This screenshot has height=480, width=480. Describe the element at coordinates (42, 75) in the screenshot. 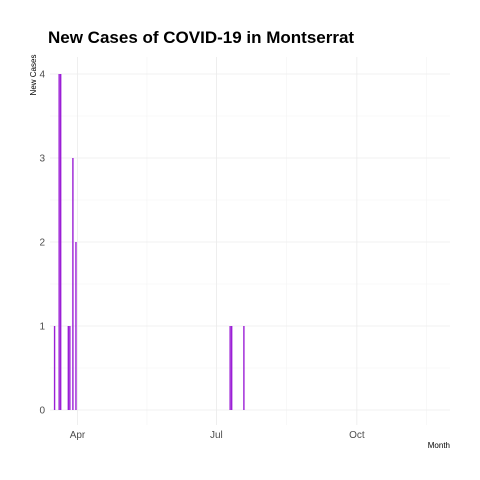

I see `y-tick-label: 4` at that location.